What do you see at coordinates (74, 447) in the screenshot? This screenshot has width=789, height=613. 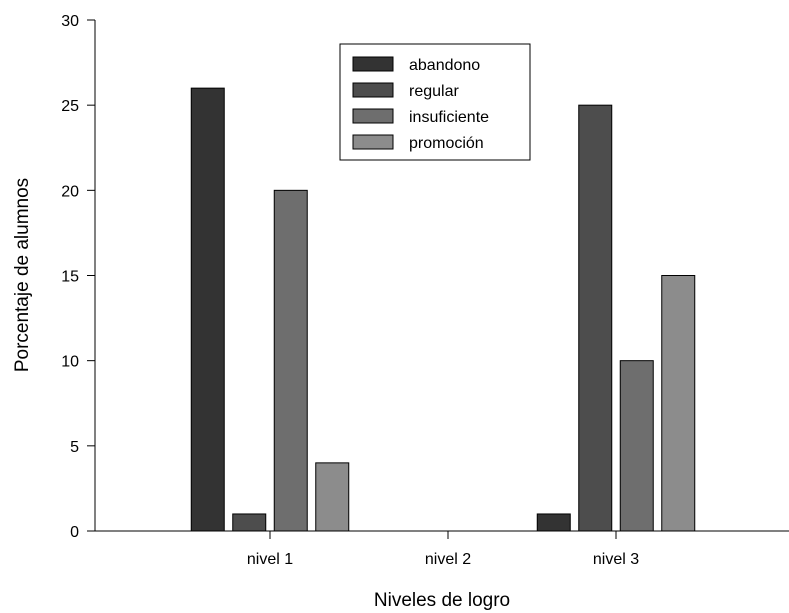 I see `y-tick-label: 5` at bounding box center [74, 447].